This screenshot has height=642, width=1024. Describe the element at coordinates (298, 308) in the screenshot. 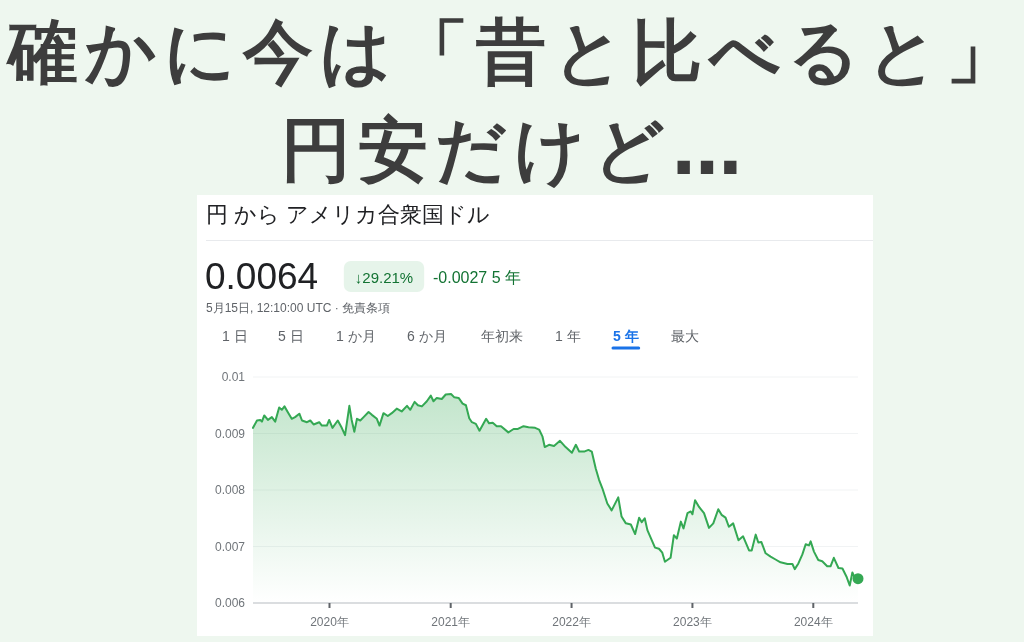

I see `text: 5月15日, 12:10:00 UTC · 免責条項` at that location.